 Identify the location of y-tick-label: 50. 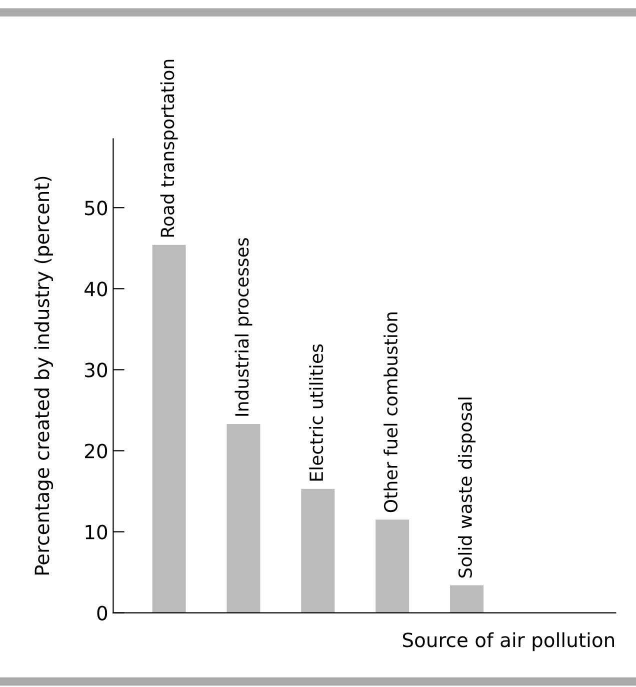
(96, 208).